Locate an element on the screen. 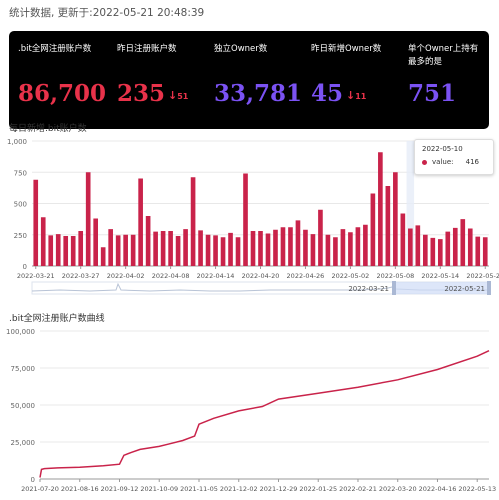 Image resolution: width=499 pixels, height=500 pixels. stat-value: 751 is located at coordinates (432, 93).